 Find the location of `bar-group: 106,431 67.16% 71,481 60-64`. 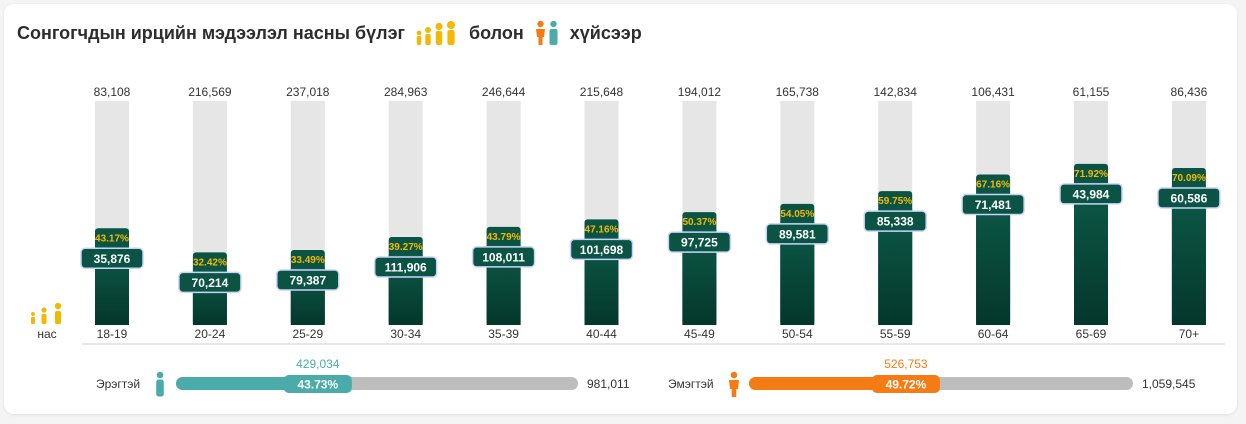

bar-group: 106,431 67.16% 71,481 60-64 is located at coordinates (993, 213).